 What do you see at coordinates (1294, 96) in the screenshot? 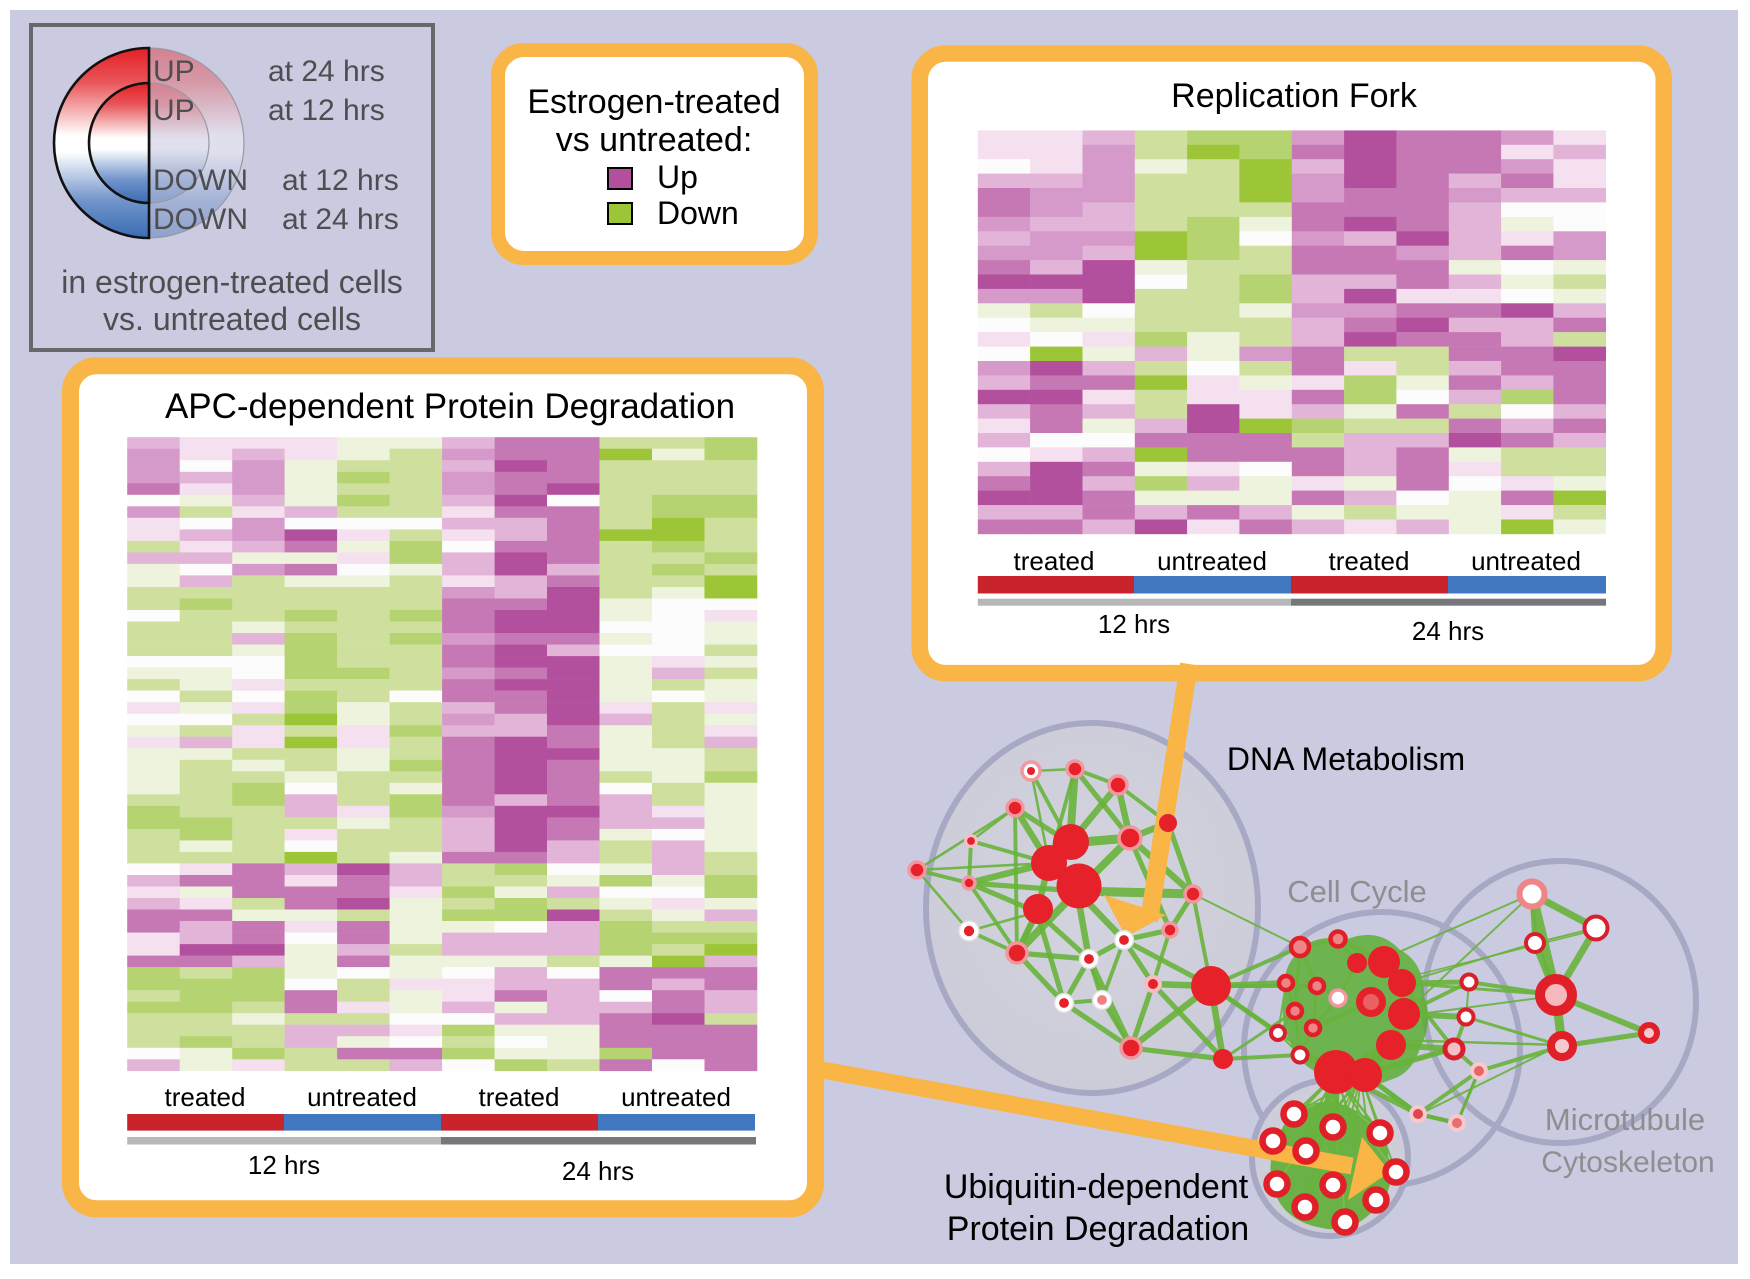
I see `svg-text: Replication Fork` at bounding box center [1294, 96].